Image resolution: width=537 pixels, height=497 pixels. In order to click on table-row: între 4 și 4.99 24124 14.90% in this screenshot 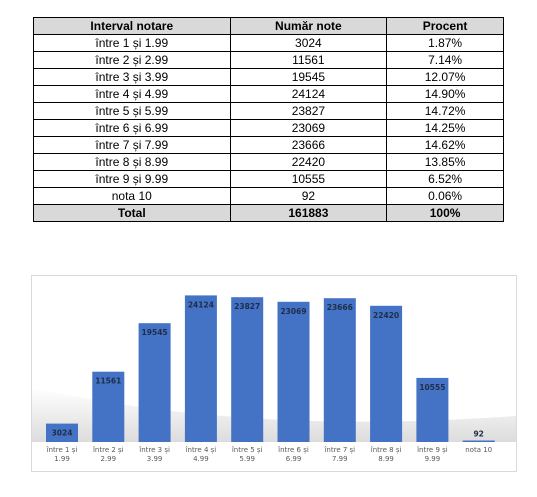, I will do `click(268, 94)`.